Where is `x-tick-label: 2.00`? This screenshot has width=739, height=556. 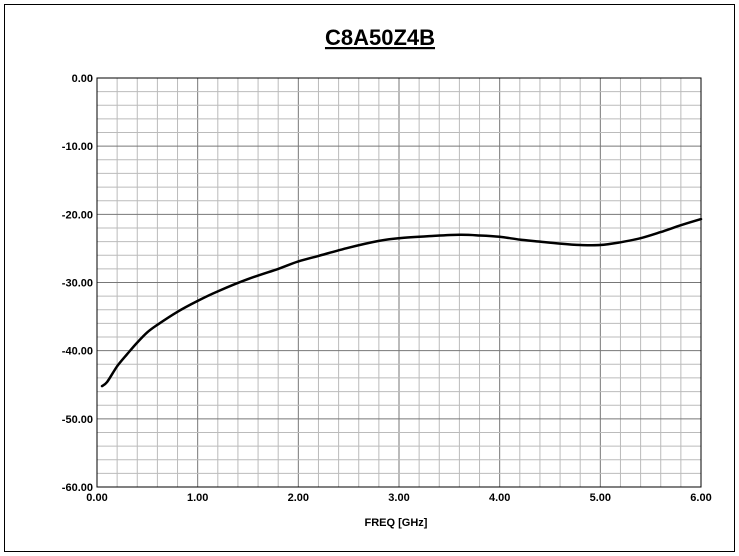 x-tick-label: 2.00 is located at coordinates (298, 498).